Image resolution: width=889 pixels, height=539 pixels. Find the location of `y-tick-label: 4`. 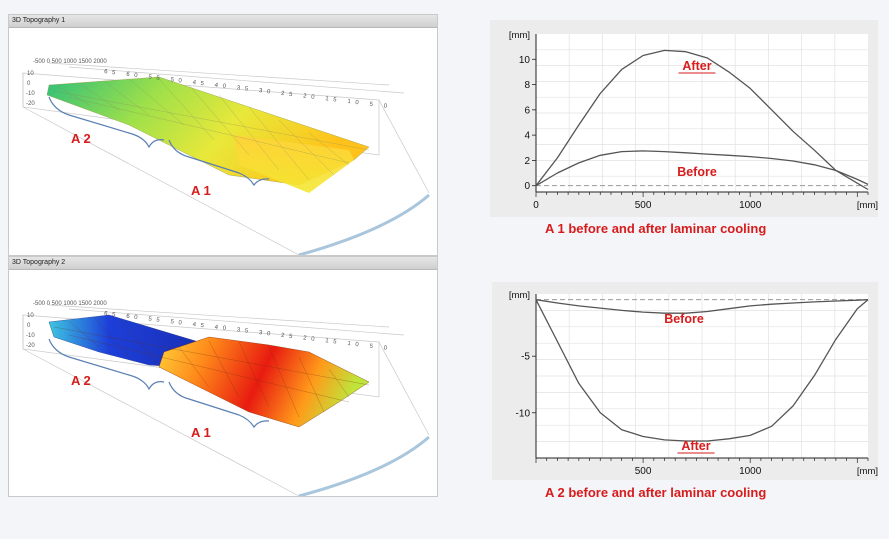

y-tick-label: 4 is located at coordinates (527, 136).